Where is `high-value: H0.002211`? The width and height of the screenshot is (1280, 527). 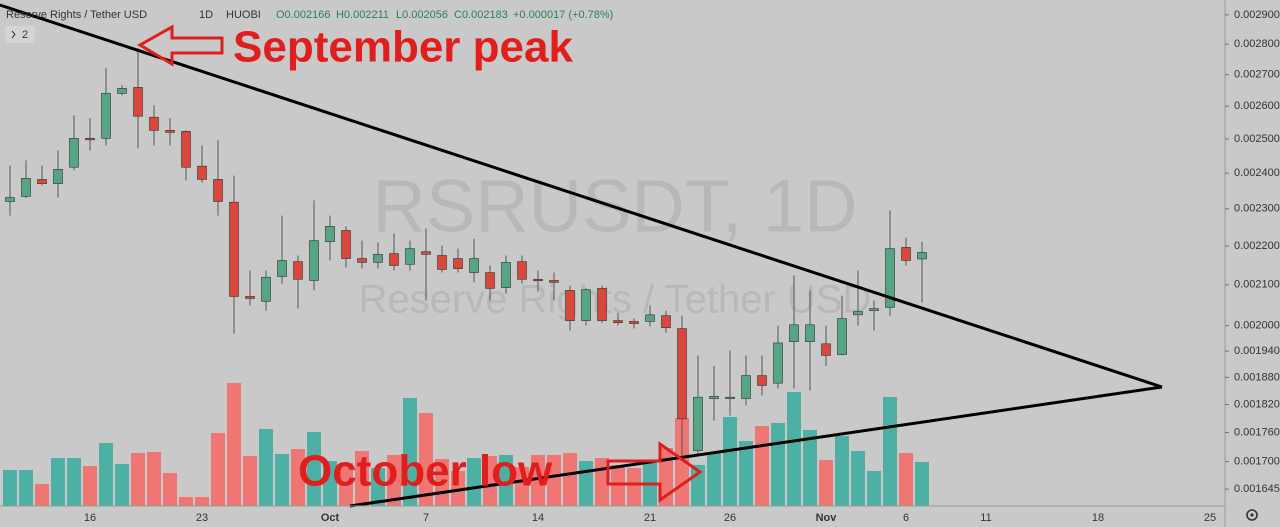
high-value: H0.002211 is located at coordinates (362, 15).